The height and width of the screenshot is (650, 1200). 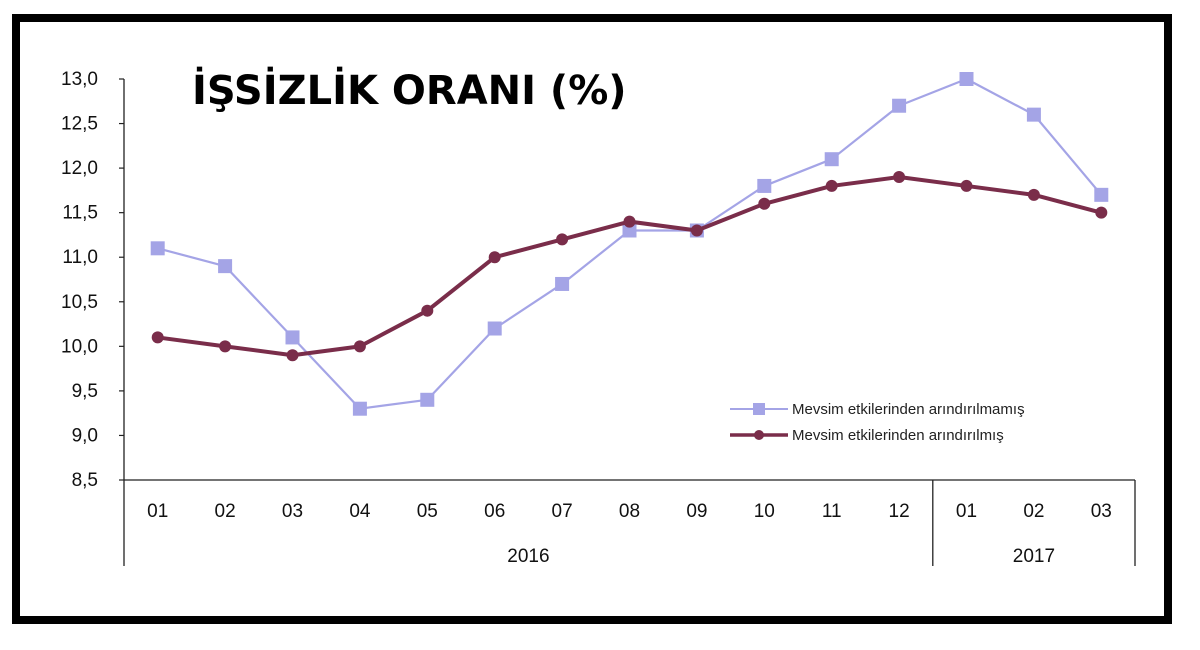 I want to click on year-label: 2017, so click(x=1034, y=556).